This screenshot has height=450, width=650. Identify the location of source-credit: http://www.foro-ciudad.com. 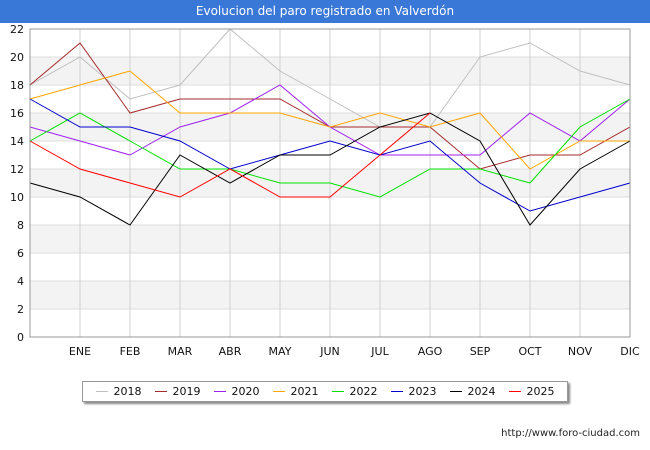
(570, 433).